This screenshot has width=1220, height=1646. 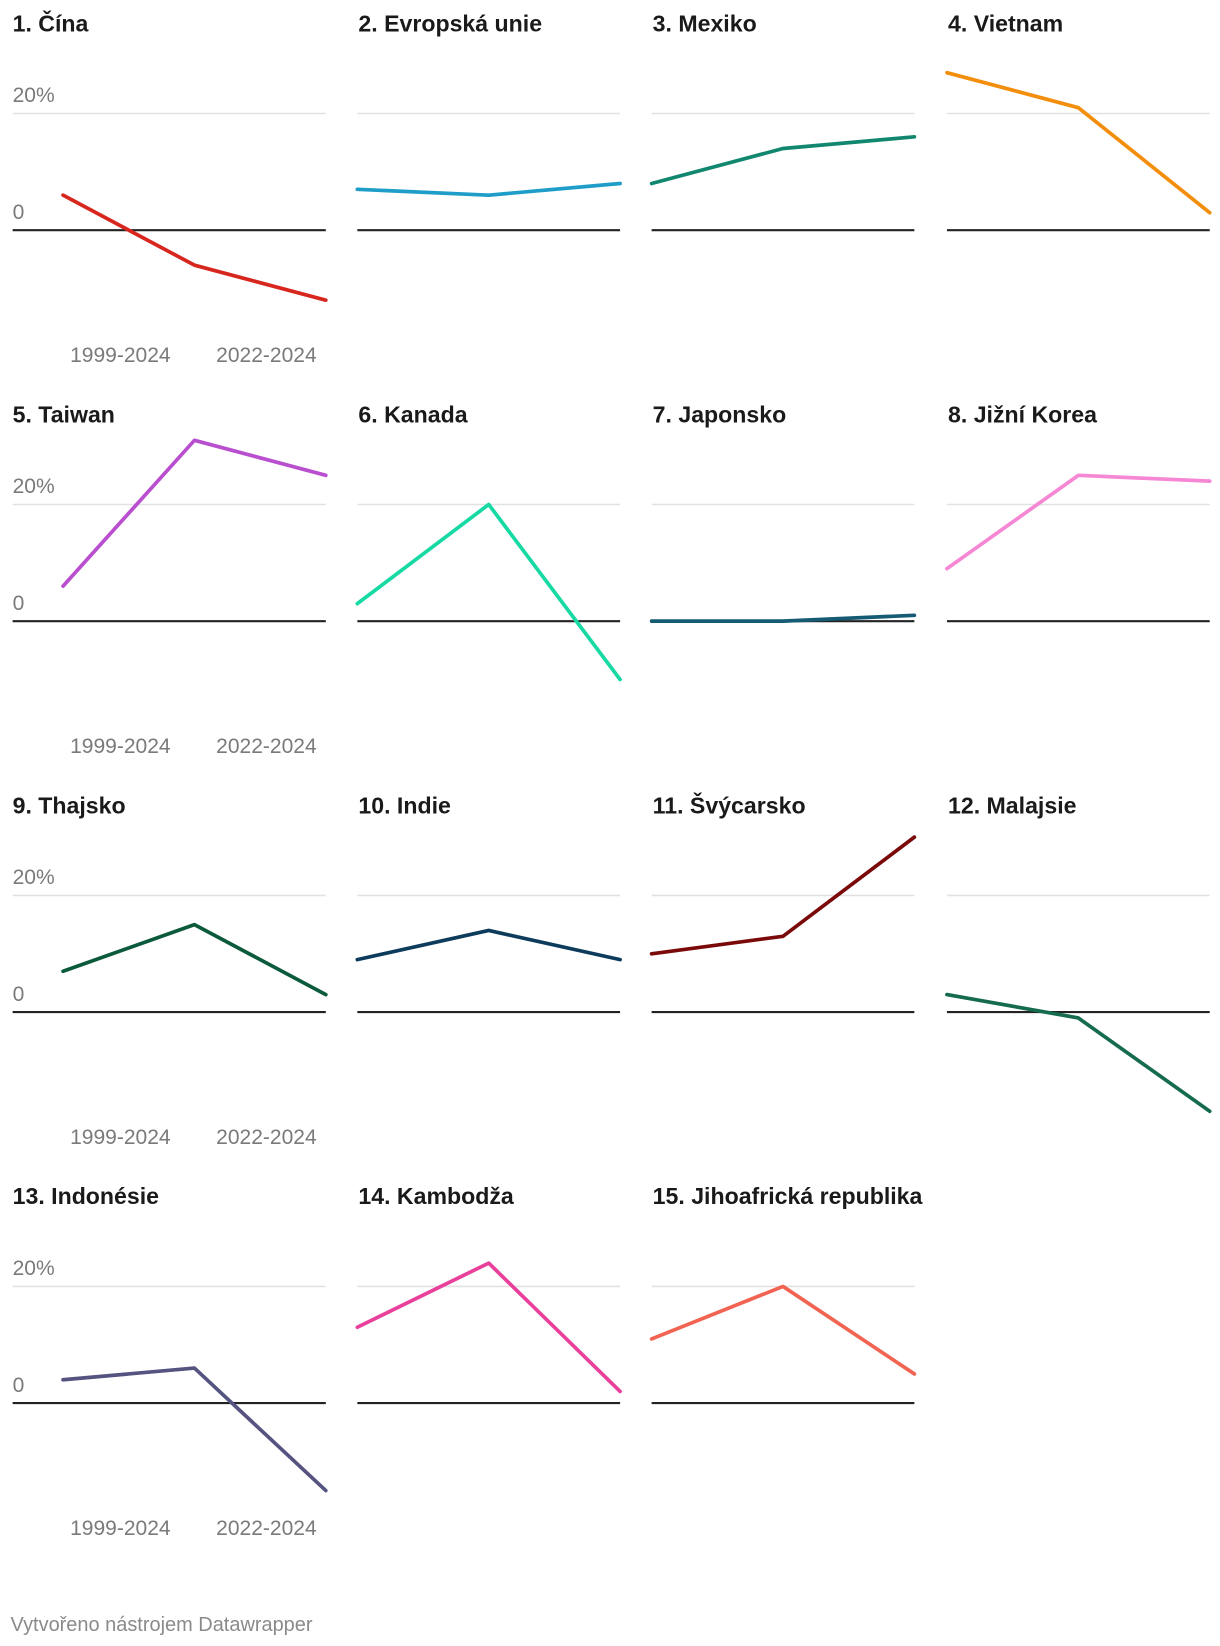 What do you see at coordinates (1022, 414) in the screenshot?
I see `panel-title: 8. Jižní Korea` at bounding box center [1022, 414].